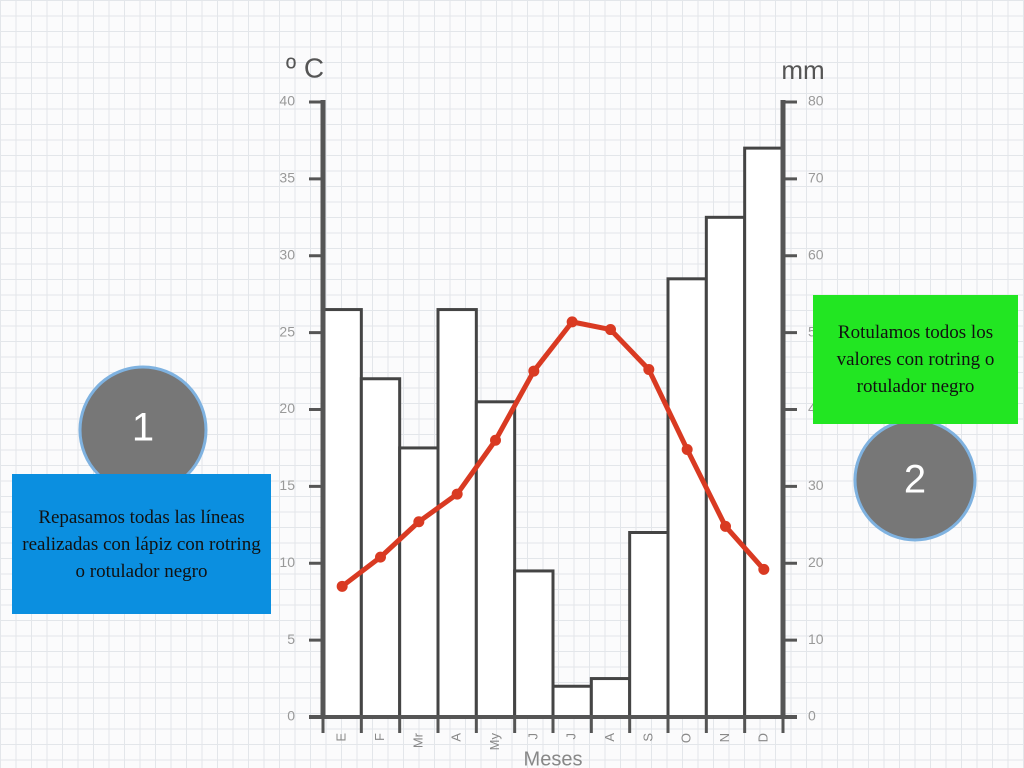 The image size is (1024, 768). I want to click on x-tick-label: S, so click(647, 737).